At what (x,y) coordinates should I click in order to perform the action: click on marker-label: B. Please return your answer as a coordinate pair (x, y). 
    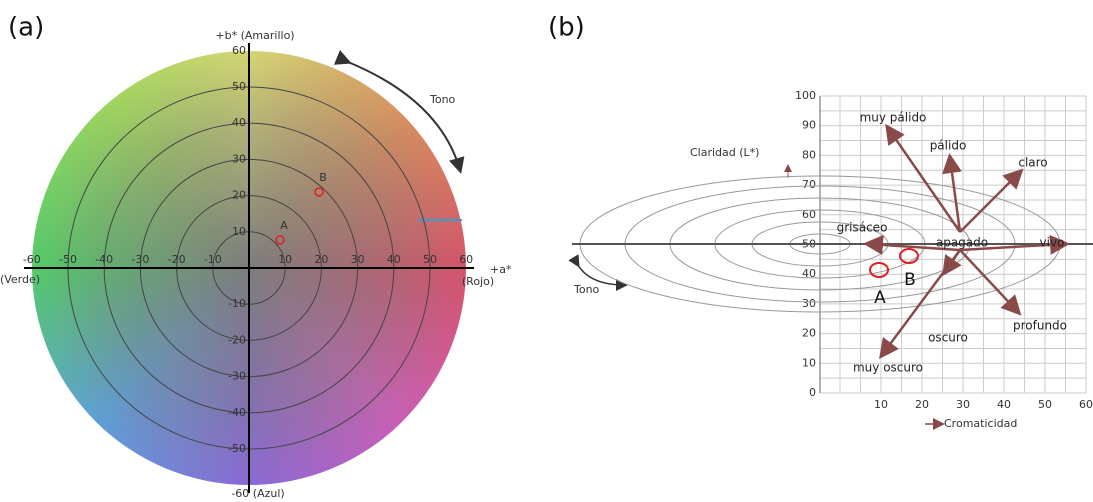
    Looking at the image, I should click on (910, 280).